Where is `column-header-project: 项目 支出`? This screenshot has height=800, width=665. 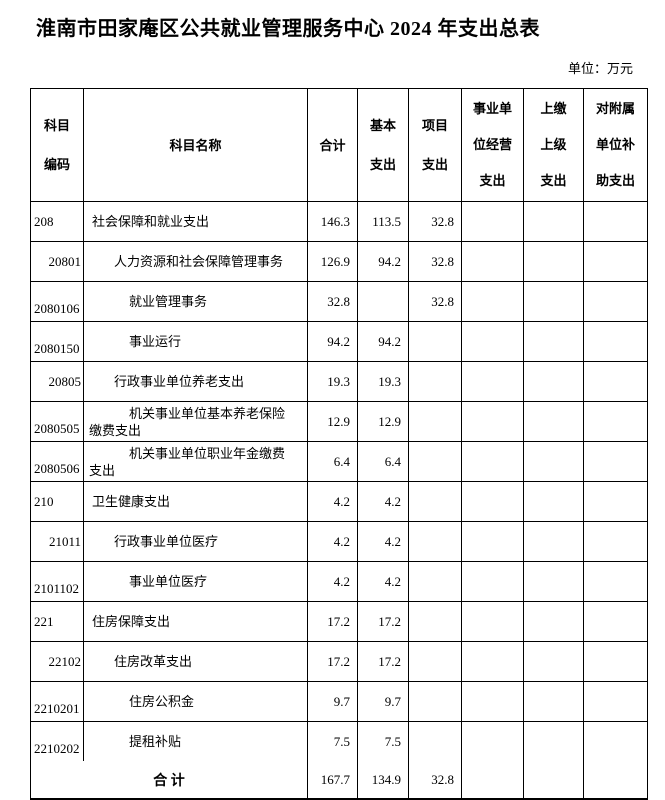
column-header-project: 项目 支出 is located at coordinates (435, 145).